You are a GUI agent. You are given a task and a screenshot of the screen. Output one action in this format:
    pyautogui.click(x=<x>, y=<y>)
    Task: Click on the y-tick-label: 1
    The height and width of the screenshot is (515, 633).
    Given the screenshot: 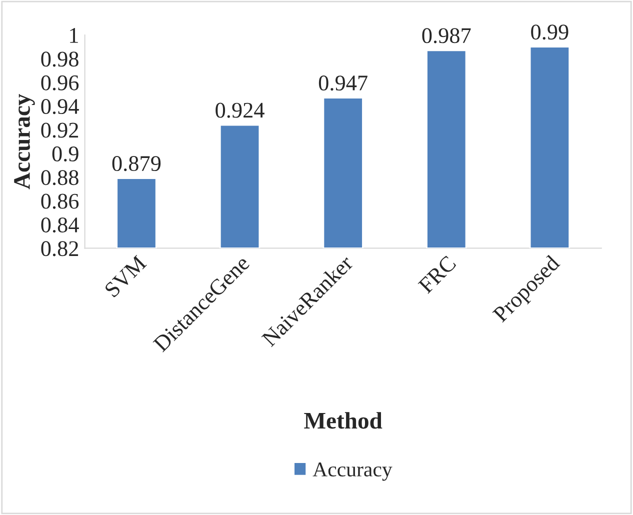 What is the action you would take?
    pyautogui.click(x=74, y=35)
    